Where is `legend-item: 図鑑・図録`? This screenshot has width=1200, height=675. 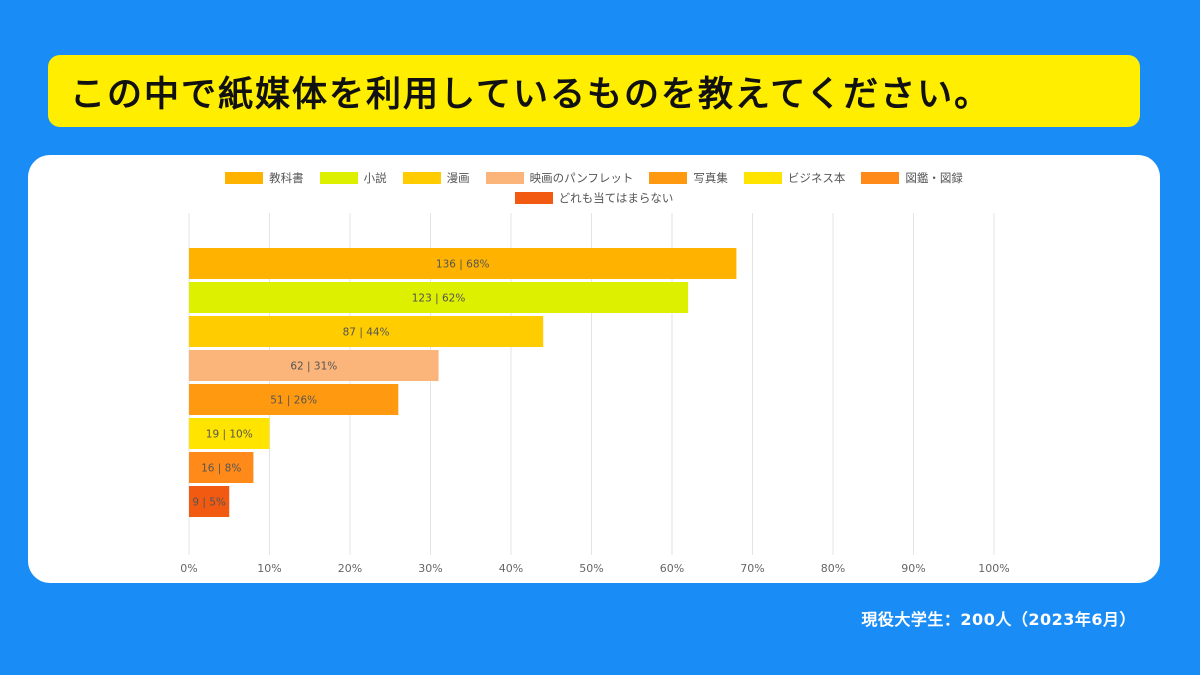
legend-item: 図鑑・図録 is located at coordinates (912, 178).